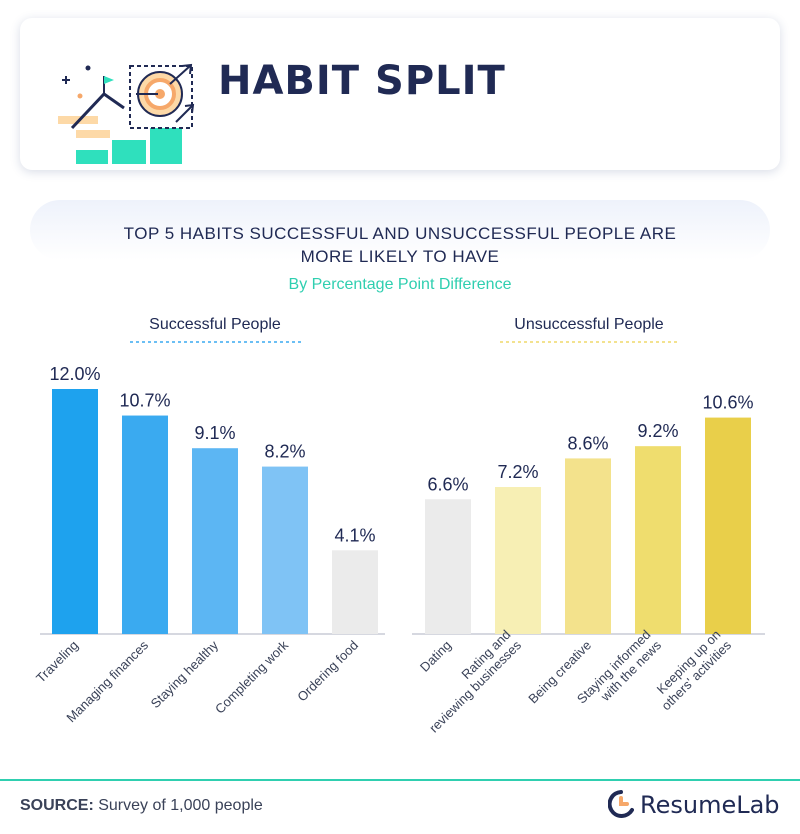 The height and width of the screenshot is (834, 800). What do you see at coordinates (470, 681) in the screenshot?
I see `unsuccessful-category-label-2: Rating andreviewing businesses` at bounding box center [470, 681].